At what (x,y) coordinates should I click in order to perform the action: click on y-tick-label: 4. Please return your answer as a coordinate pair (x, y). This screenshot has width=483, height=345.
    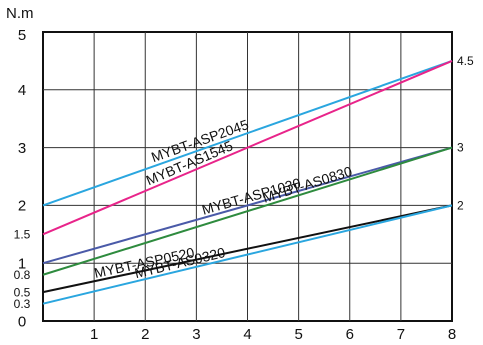
    Looking at the image, I should click on (22, 90).